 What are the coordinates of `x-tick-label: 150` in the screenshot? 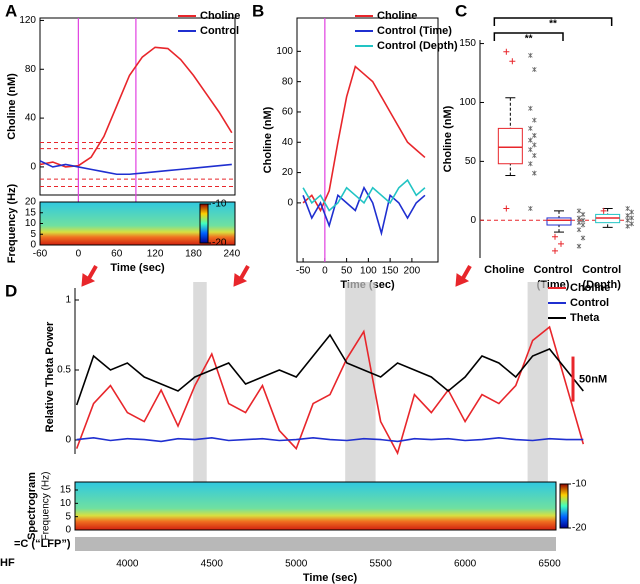 It's located at (390, 271).